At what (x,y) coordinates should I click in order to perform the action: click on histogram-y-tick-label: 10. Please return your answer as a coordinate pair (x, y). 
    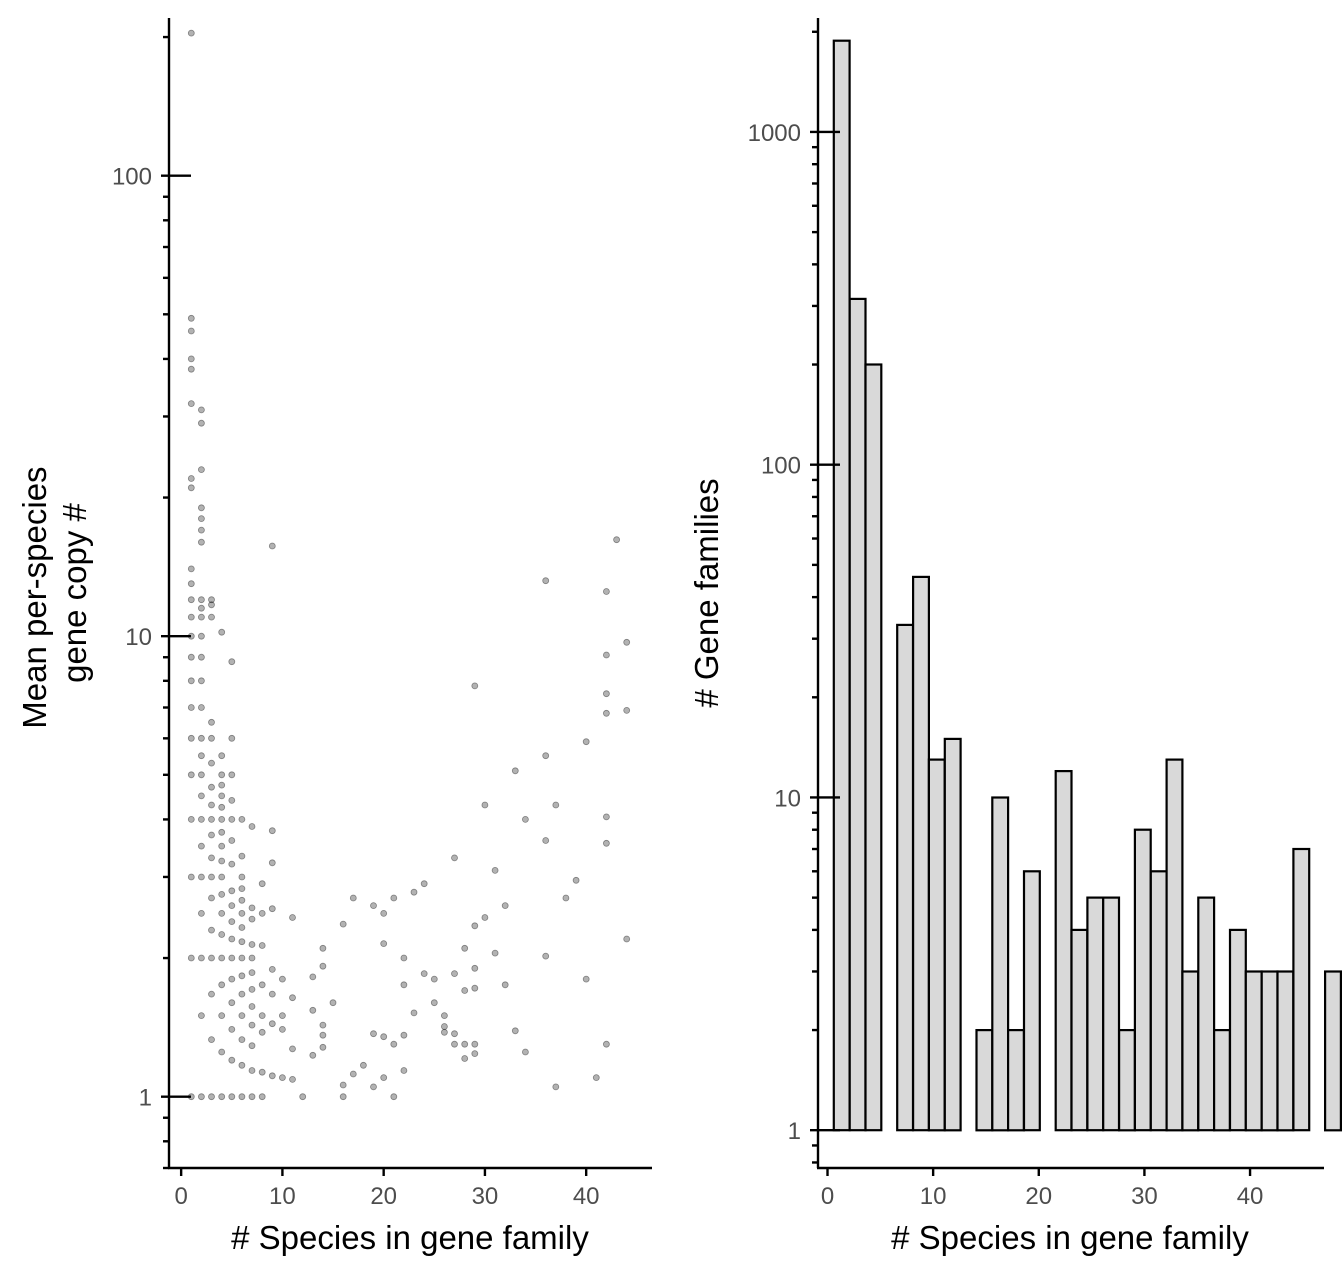
    Looking at the image, I should click on (787, 798).